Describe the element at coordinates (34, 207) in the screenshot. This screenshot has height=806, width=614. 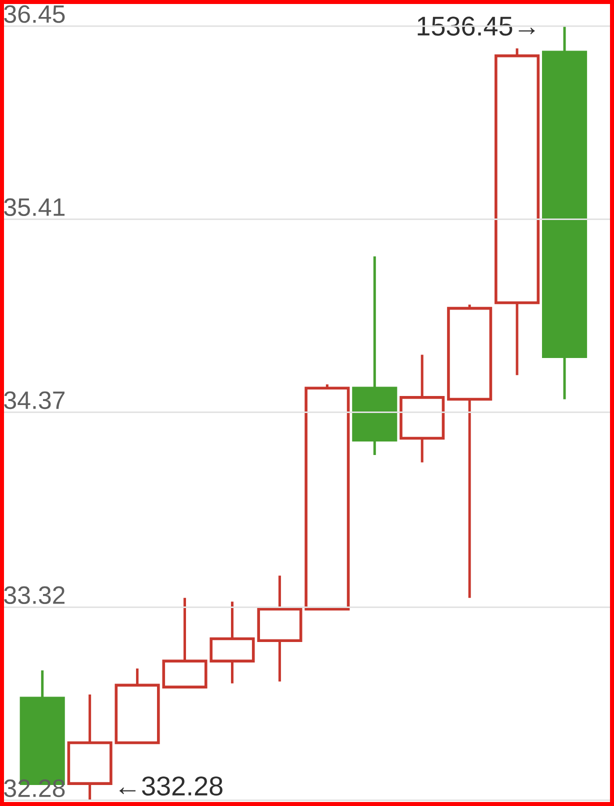
I see `y-tick-label: 35.41` at that location.